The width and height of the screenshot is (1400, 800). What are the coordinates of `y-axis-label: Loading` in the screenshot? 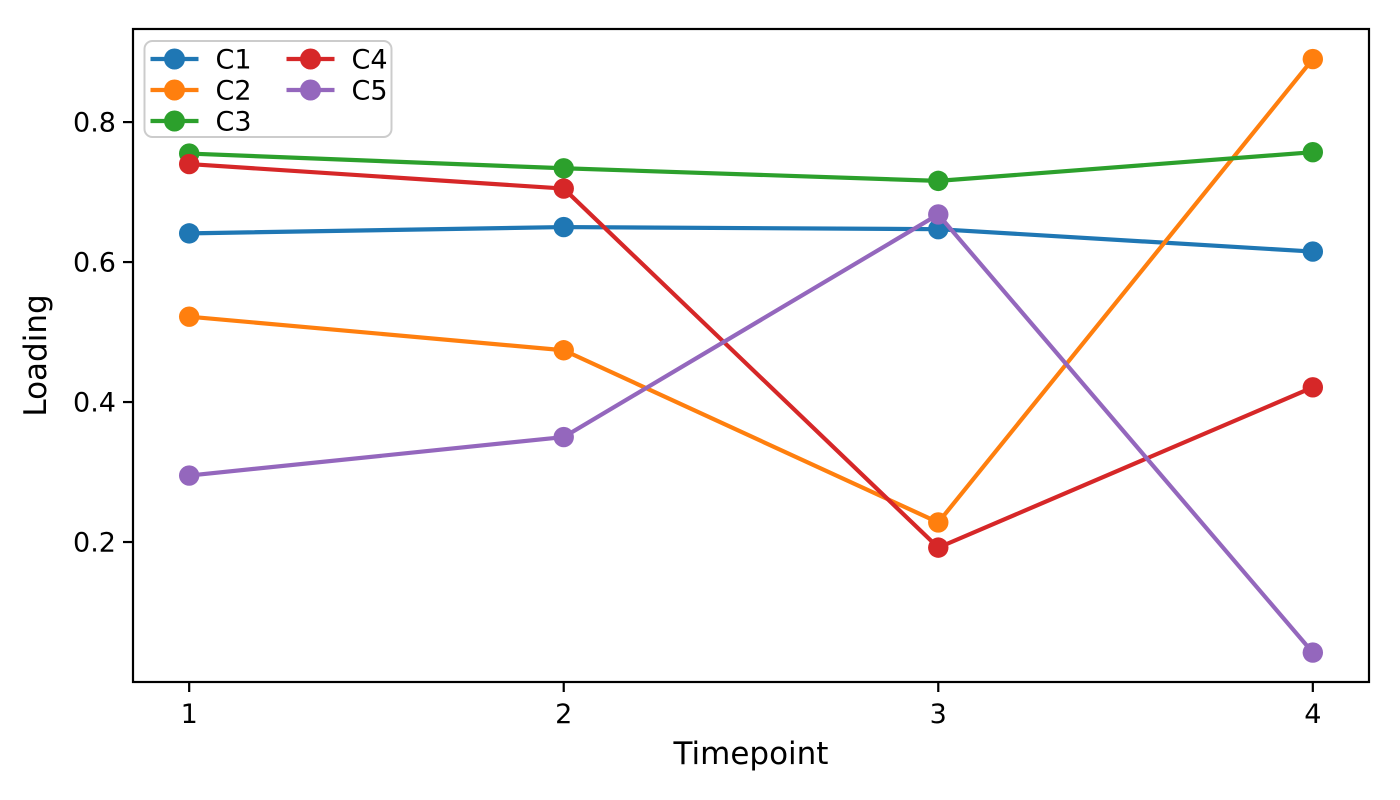 It's located at (36, 355).